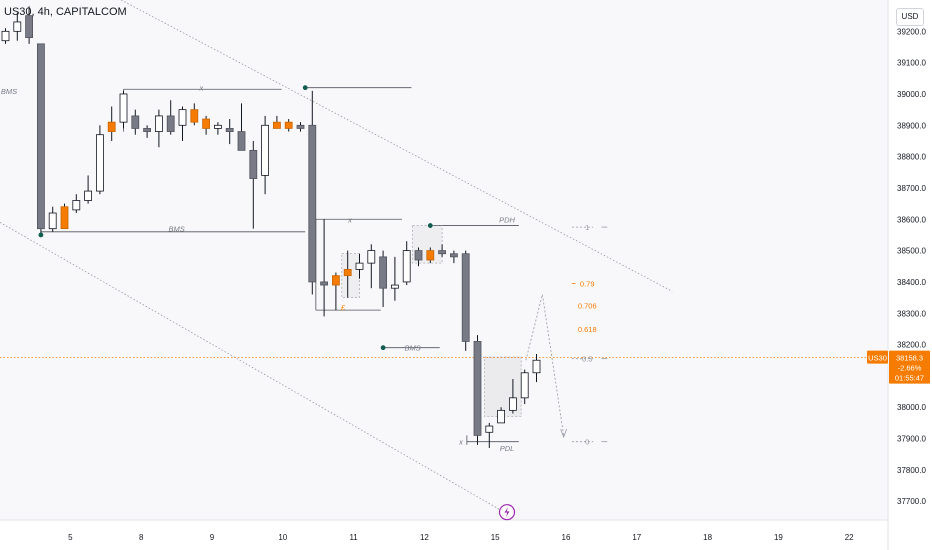 This screenshot has height=550, width=932. I want to click on time-tick-label: 16, so click(566, 537).